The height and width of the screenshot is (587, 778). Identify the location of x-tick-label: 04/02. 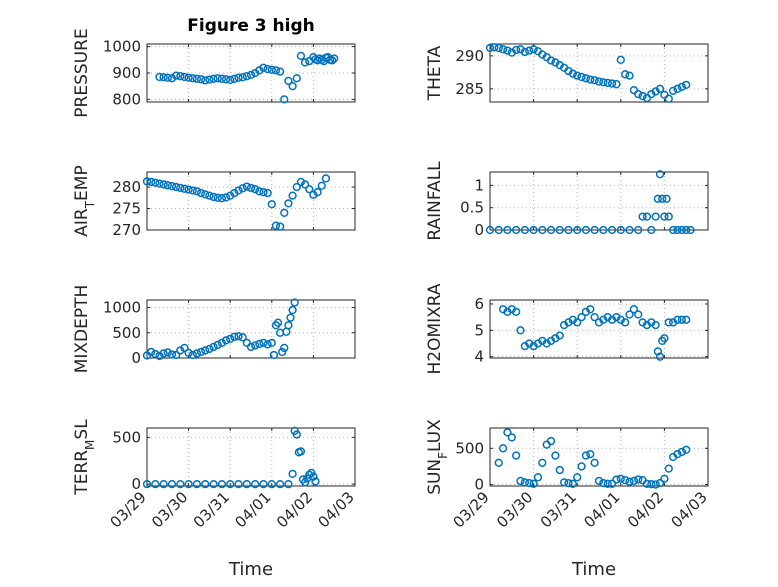
(645, 509).